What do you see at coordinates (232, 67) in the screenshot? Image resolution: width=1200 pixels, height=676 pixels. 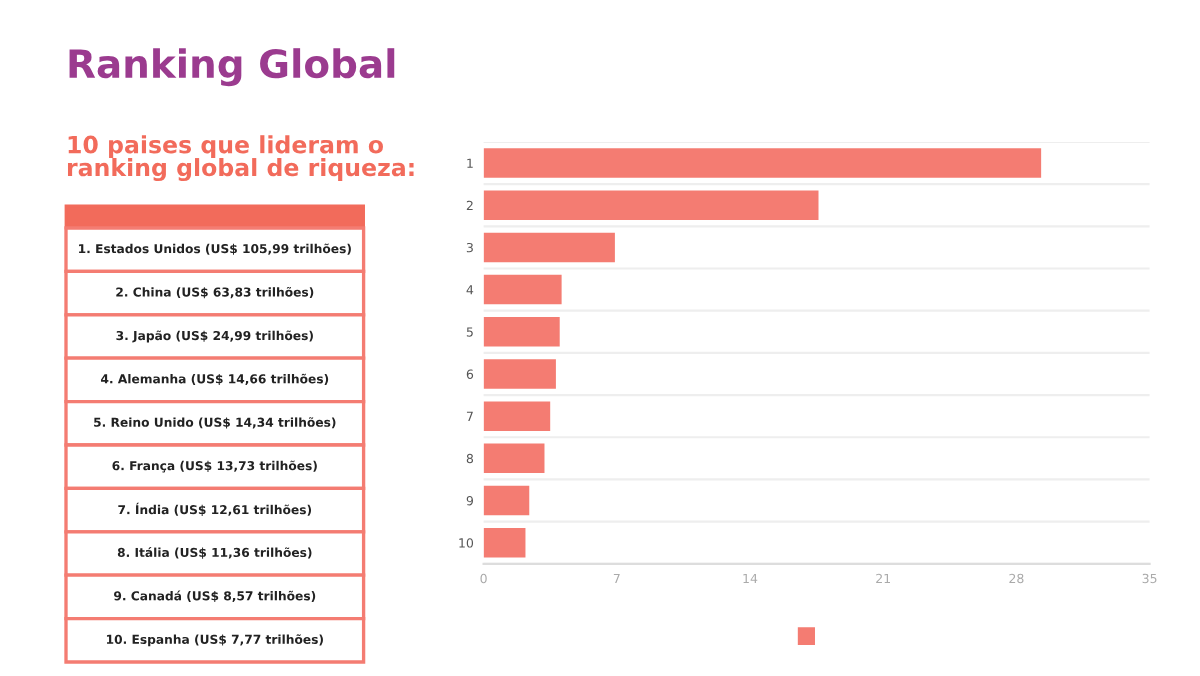 I see `chart-title: Ranking Global` at bounding box center [232, 67].